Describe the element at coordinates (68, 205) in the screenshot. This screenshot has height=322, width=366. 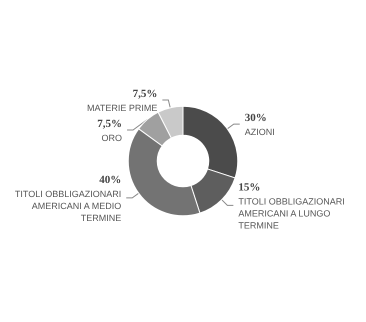
I see `slice-label: TITOLI OBBLIGAZIONARI AMERICANI A MEDIO TERMINE` at that location.